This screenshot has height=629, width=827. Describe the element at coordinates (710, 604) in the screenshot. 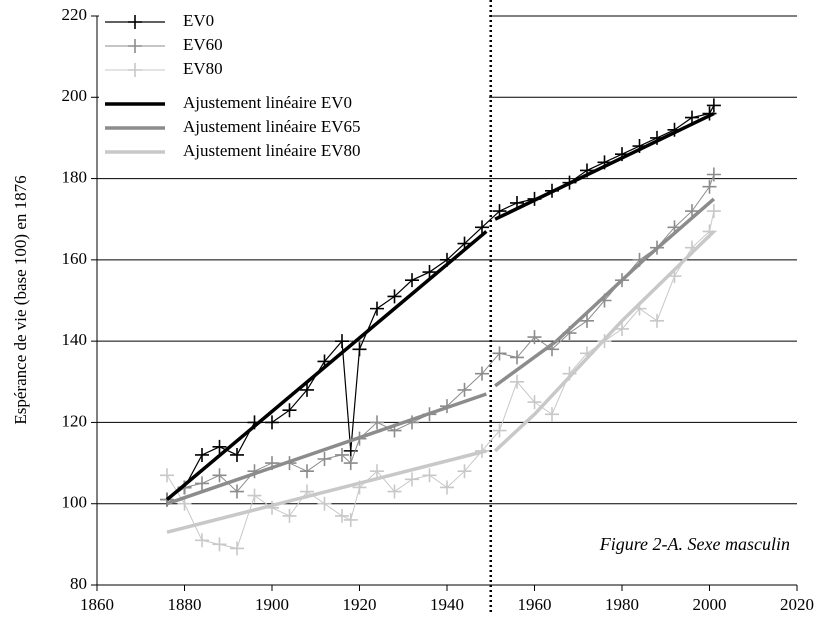

I see `x-tick-label: 2000` at that location.